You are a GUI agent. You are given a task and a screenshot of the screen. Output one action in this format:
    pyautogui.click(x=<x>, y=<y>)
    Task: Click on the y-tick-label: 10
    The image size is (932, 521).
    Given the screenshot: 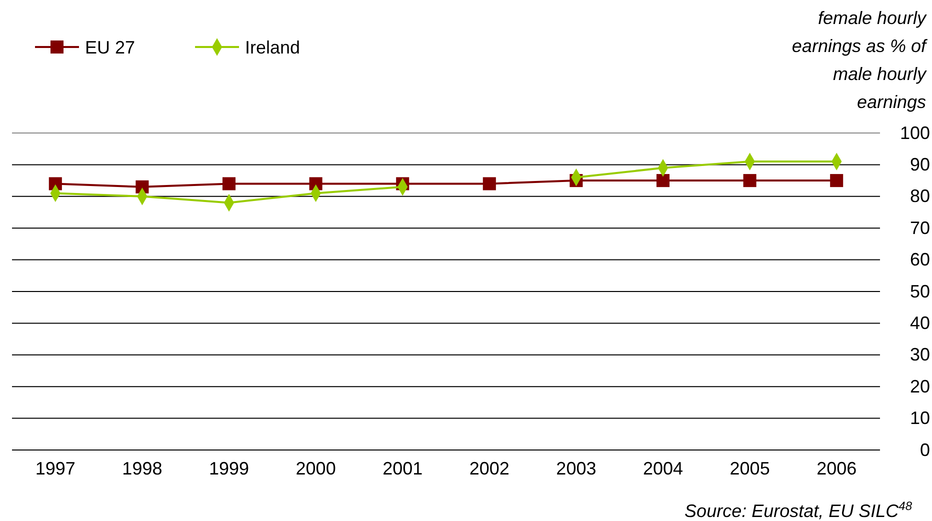 What is the action you would take?
    pyautogui.click(x=920, y=418)
    